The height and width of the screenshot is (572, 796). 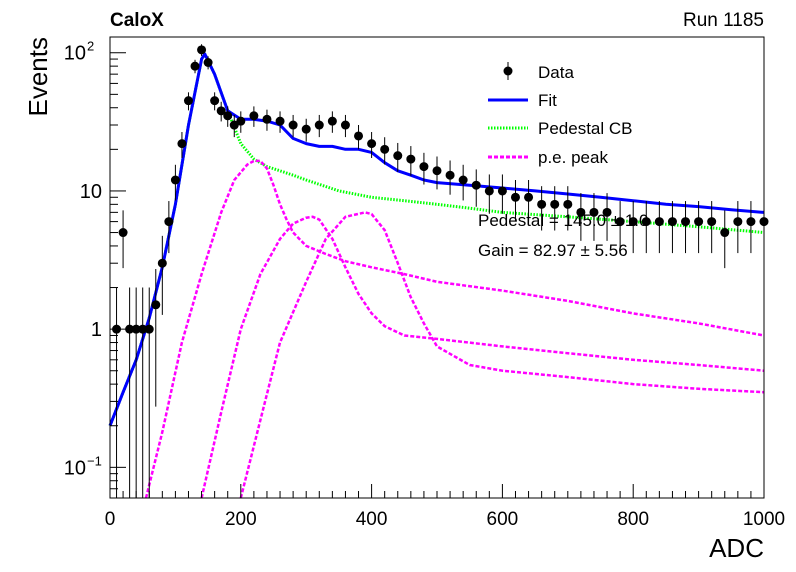 I want to click on legend-label-data: Data, so click(x=556, y=72).